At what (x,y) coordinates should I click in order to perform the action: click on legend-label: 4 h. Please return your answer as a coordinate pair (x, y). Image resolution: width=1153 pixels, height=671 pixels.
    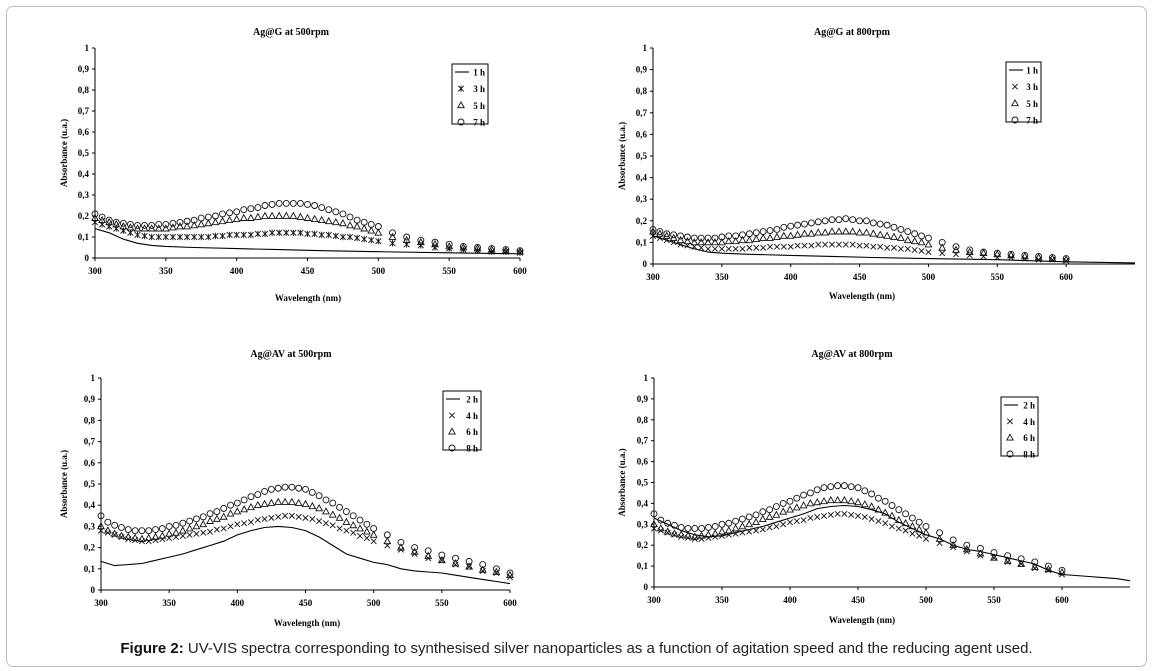
    Looking at the image, I should click on (472, 416).